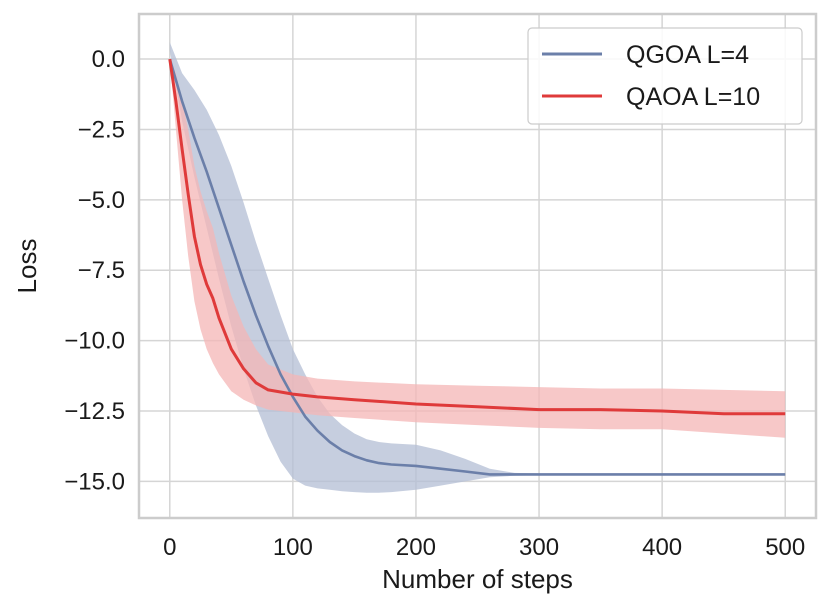 This screenshot has width=830, height=609. What do you see at coordinates (94, 481) in the screenshot?
I see `y-tick-label: −15.0` at bounding box center [94, 481].